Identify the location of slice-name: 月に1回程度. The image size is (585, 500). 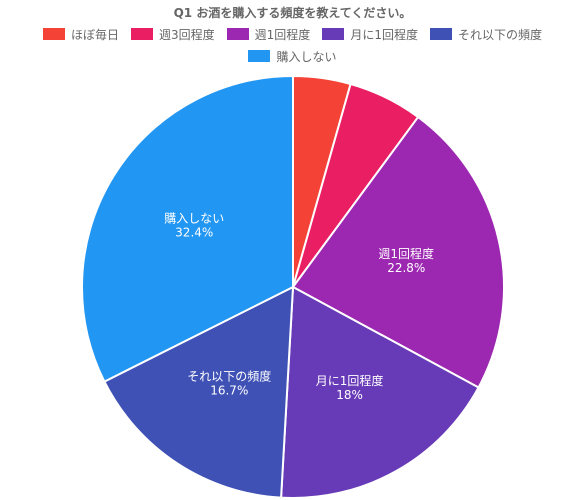
(350, 380).